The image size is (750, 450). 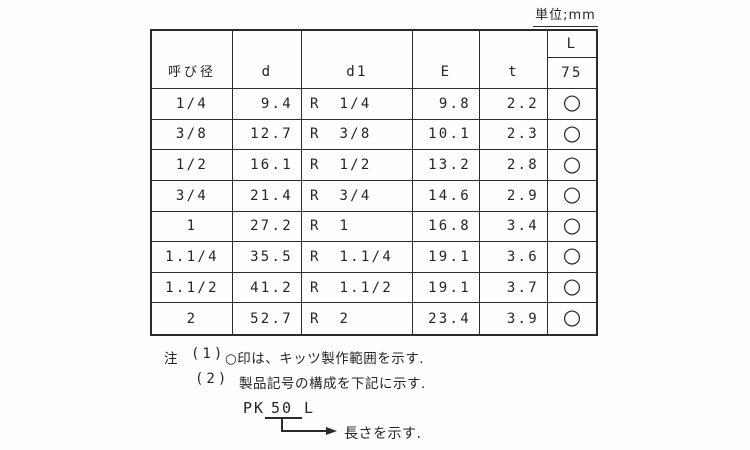 I want to click on cell-d1: R 1, so click(x=357, y=227).